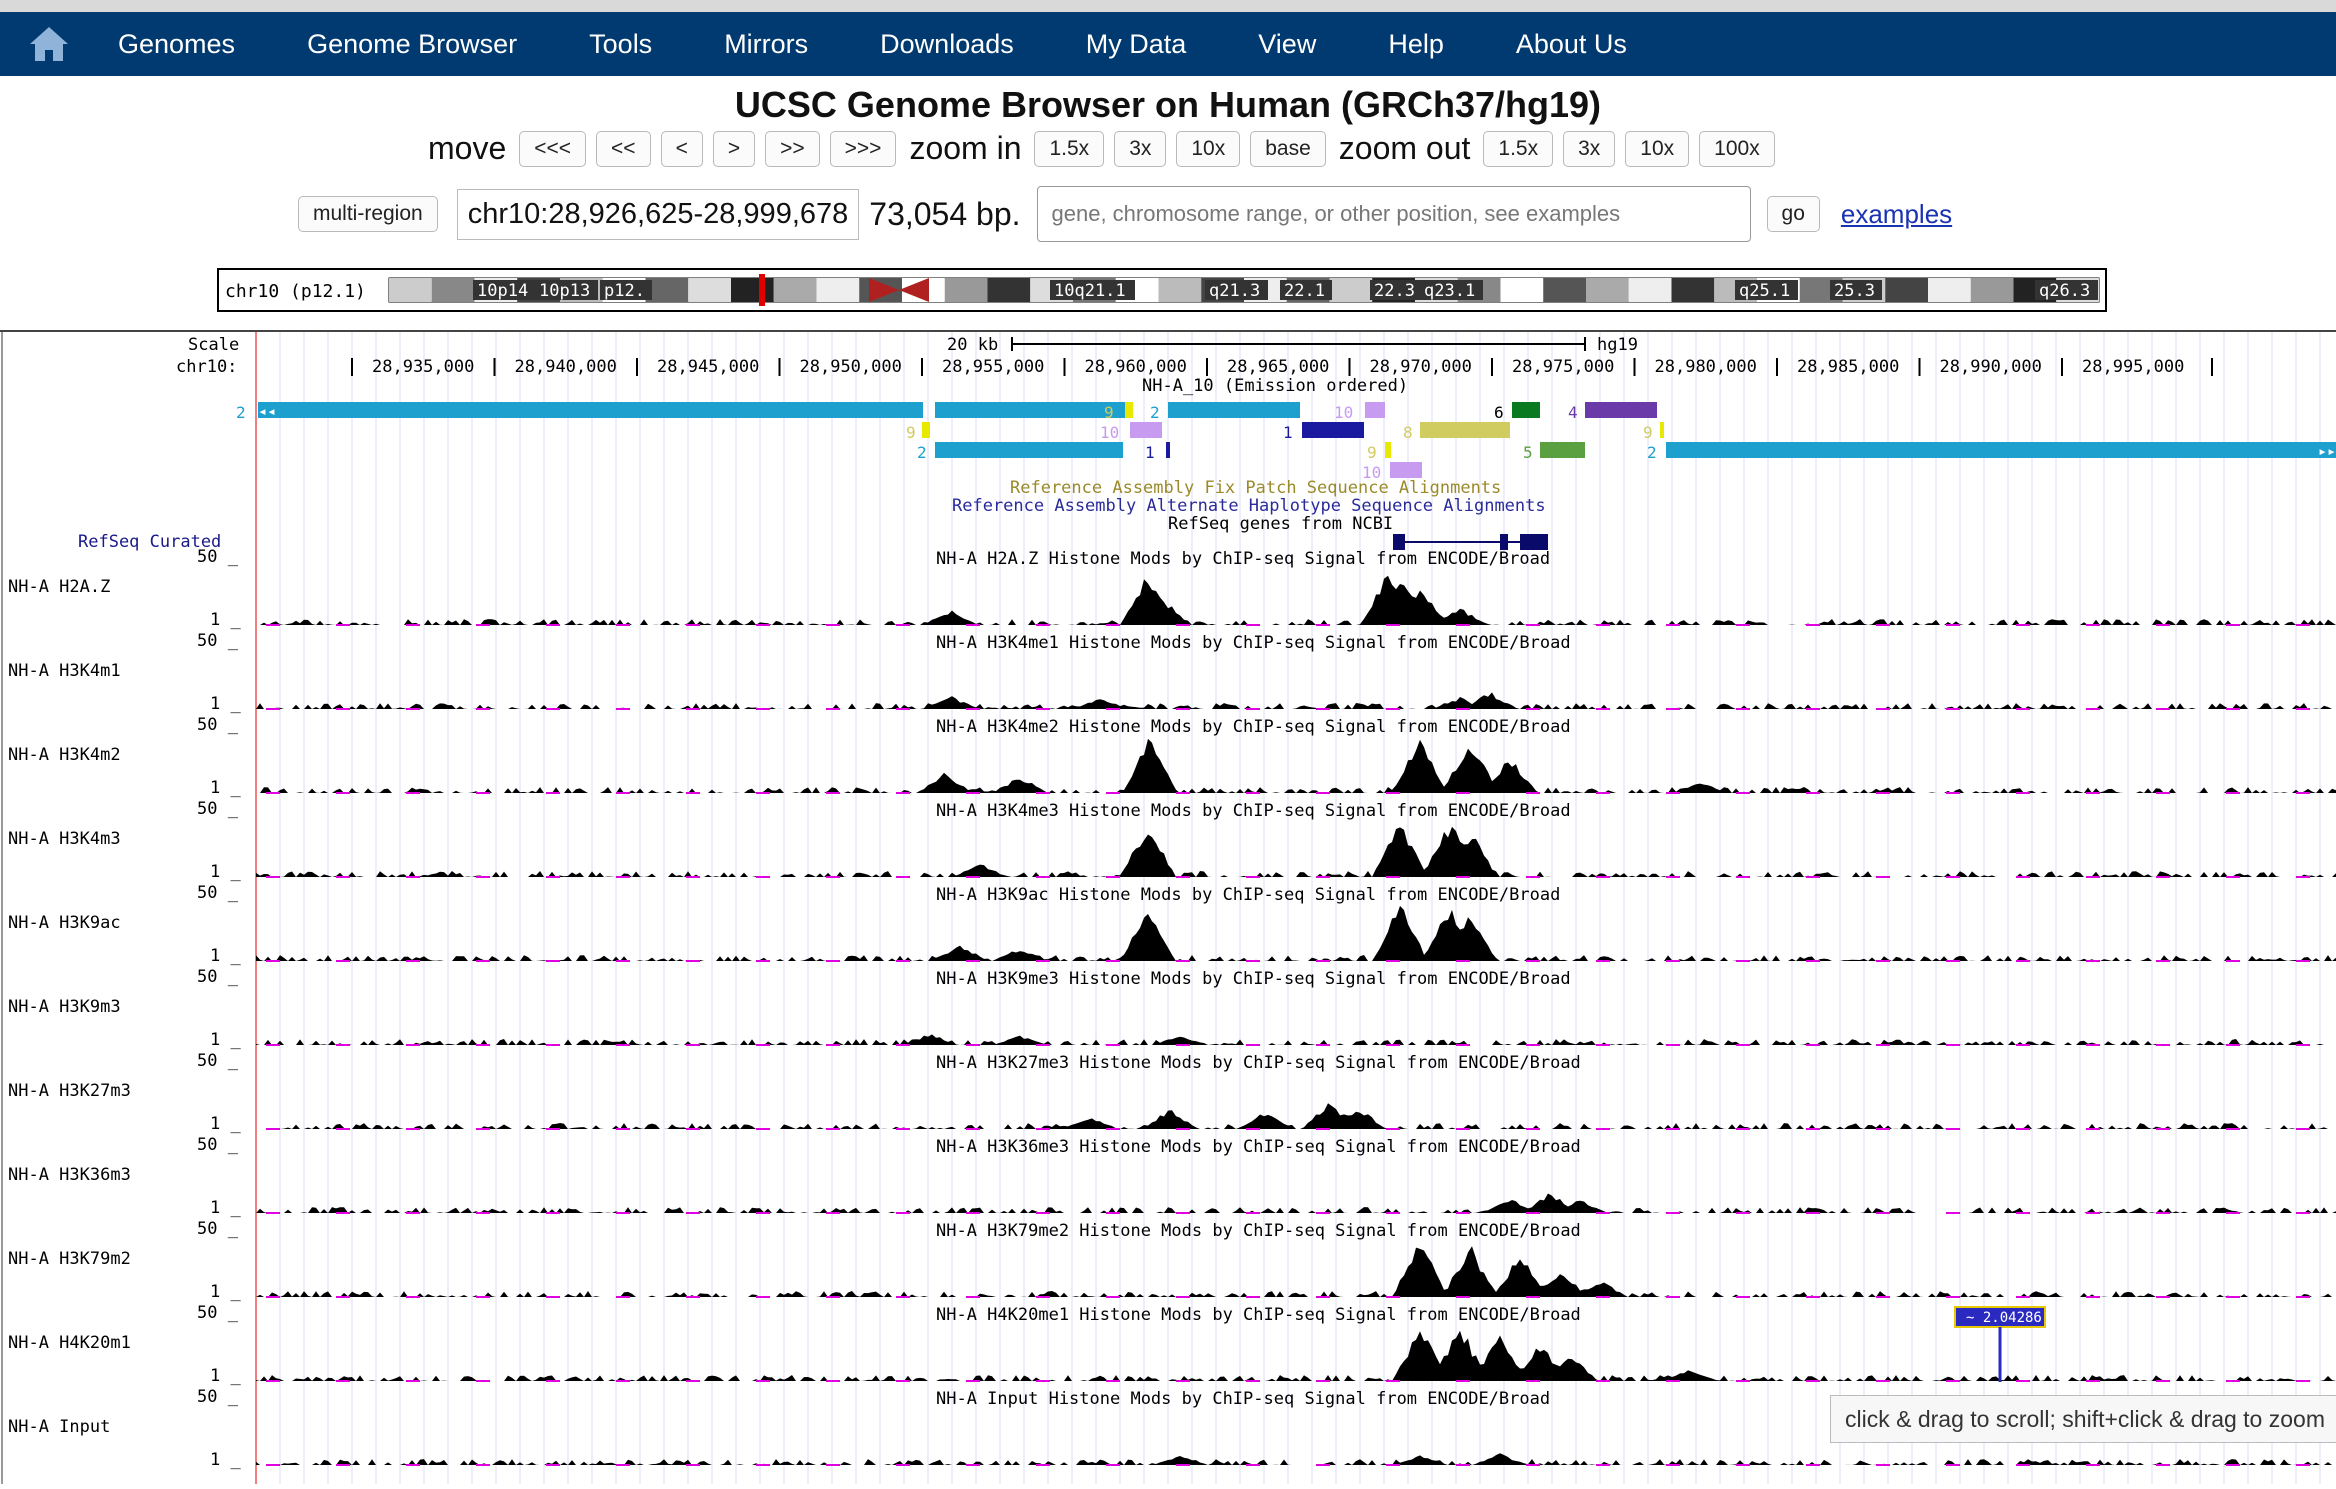 This screenshot has width=2336, height=1489. What do you see at coordinates (1304, 291) in the screenshot?
I see `ideogram-band-label: 22.1` at bounding box center [1304, 291].